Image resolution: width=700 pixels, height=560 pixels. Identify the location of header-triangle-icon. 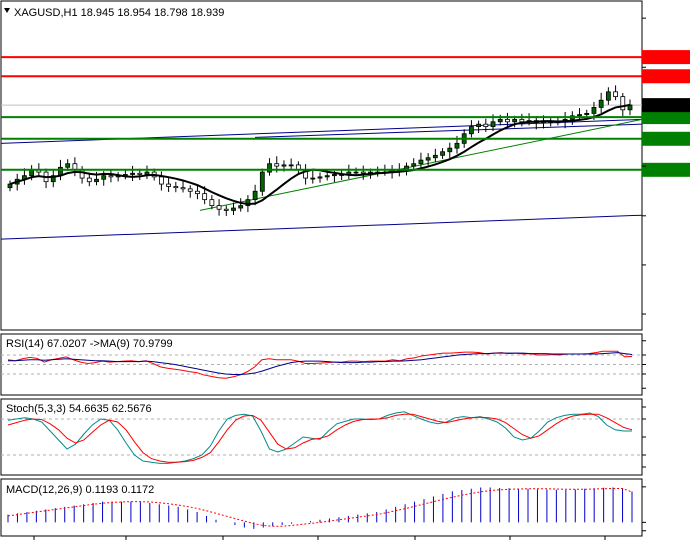
(7, 10).